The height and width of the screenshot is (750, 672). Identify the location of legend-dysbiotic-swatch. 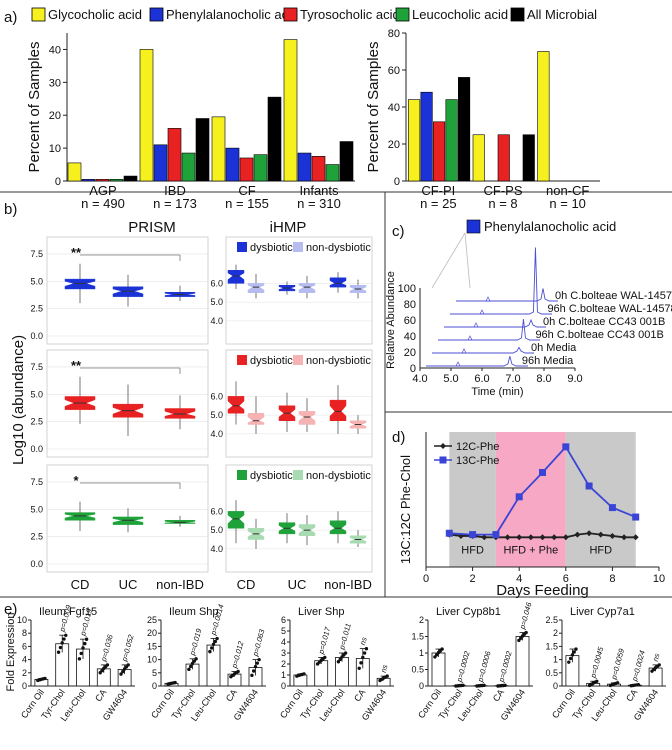
(242, 360).